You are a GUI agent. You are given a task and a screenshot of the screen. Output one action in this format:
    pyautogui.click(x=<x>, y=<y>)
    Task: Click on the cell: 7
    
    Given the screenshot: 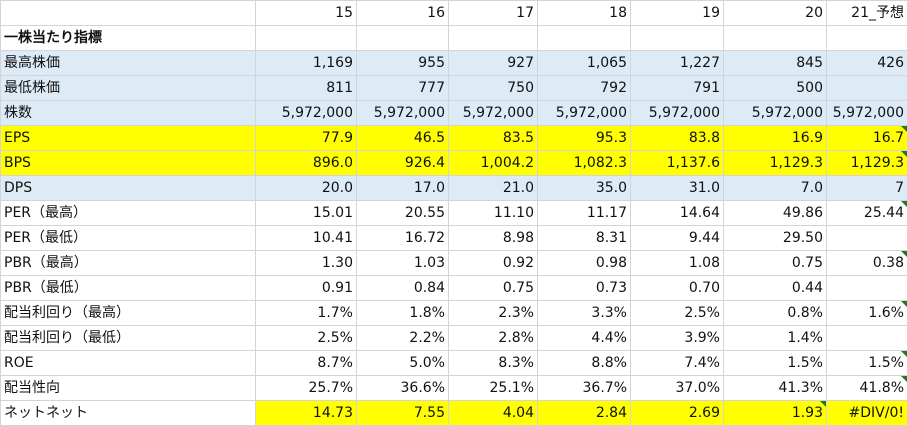 What is the action you would take?
    pyautogui.click(x=867, y=188)
    